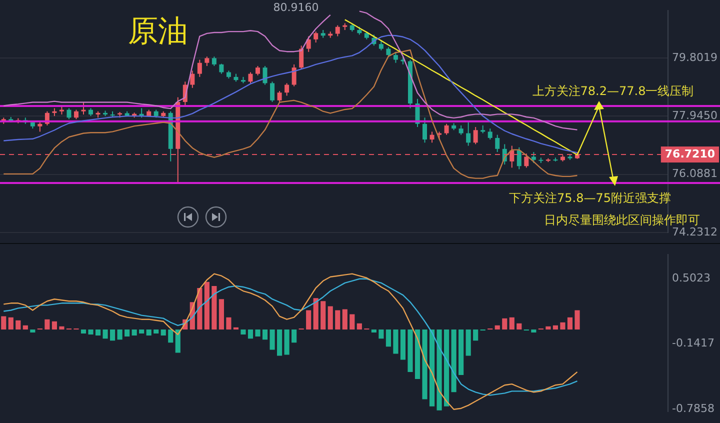 This screenshot has width=720, height=423. What do you see at coordinates (695, 173) in the screenshot?
I see `y-tick-label: 76.0881` at bounding box center [695, 173].